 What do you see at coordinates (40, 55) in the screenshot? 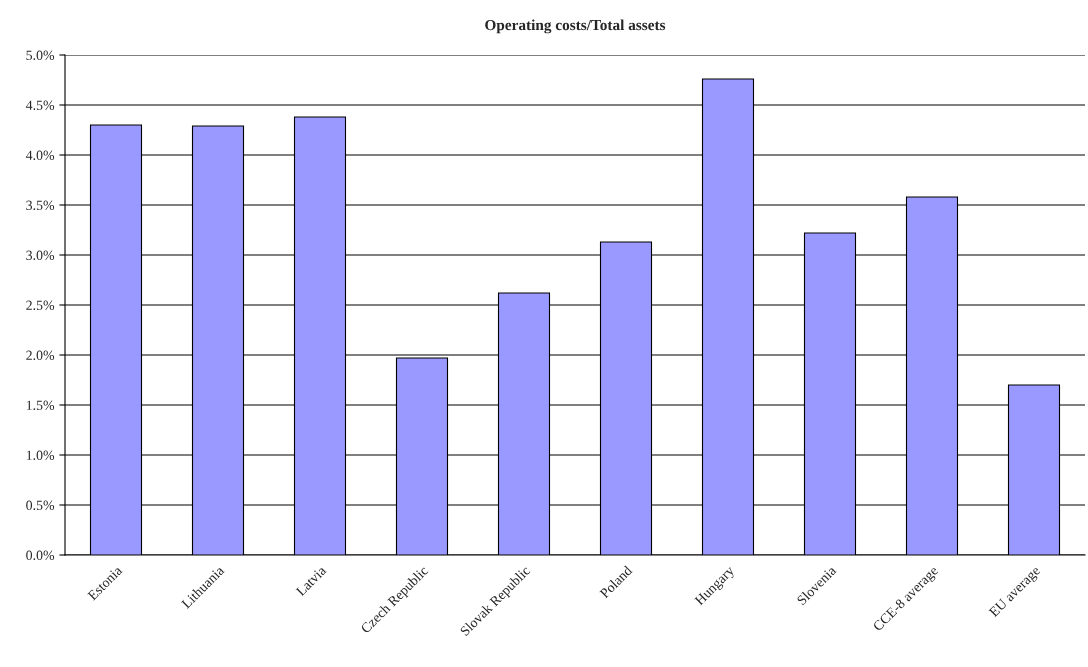
I see `y-tick-label: 5.0%` at bounding box center [40, 55].